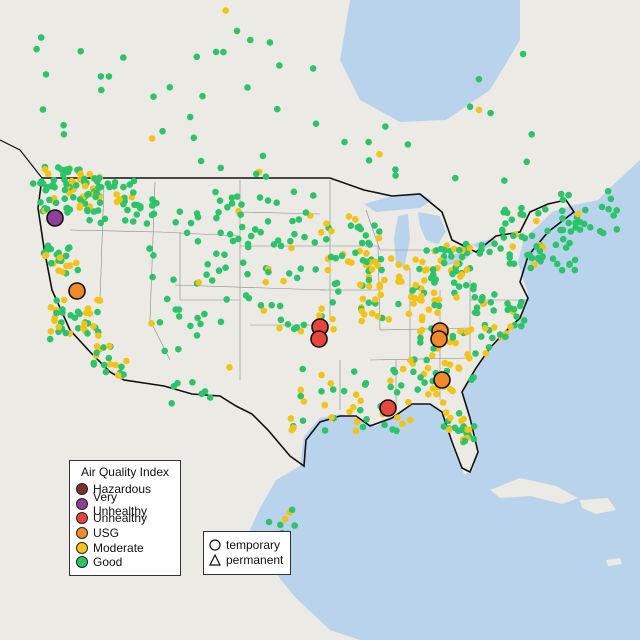 The width and height of the screenshot is (640, 640). I want to click on legend-item-label: Unhealthy, so click(120, 518).